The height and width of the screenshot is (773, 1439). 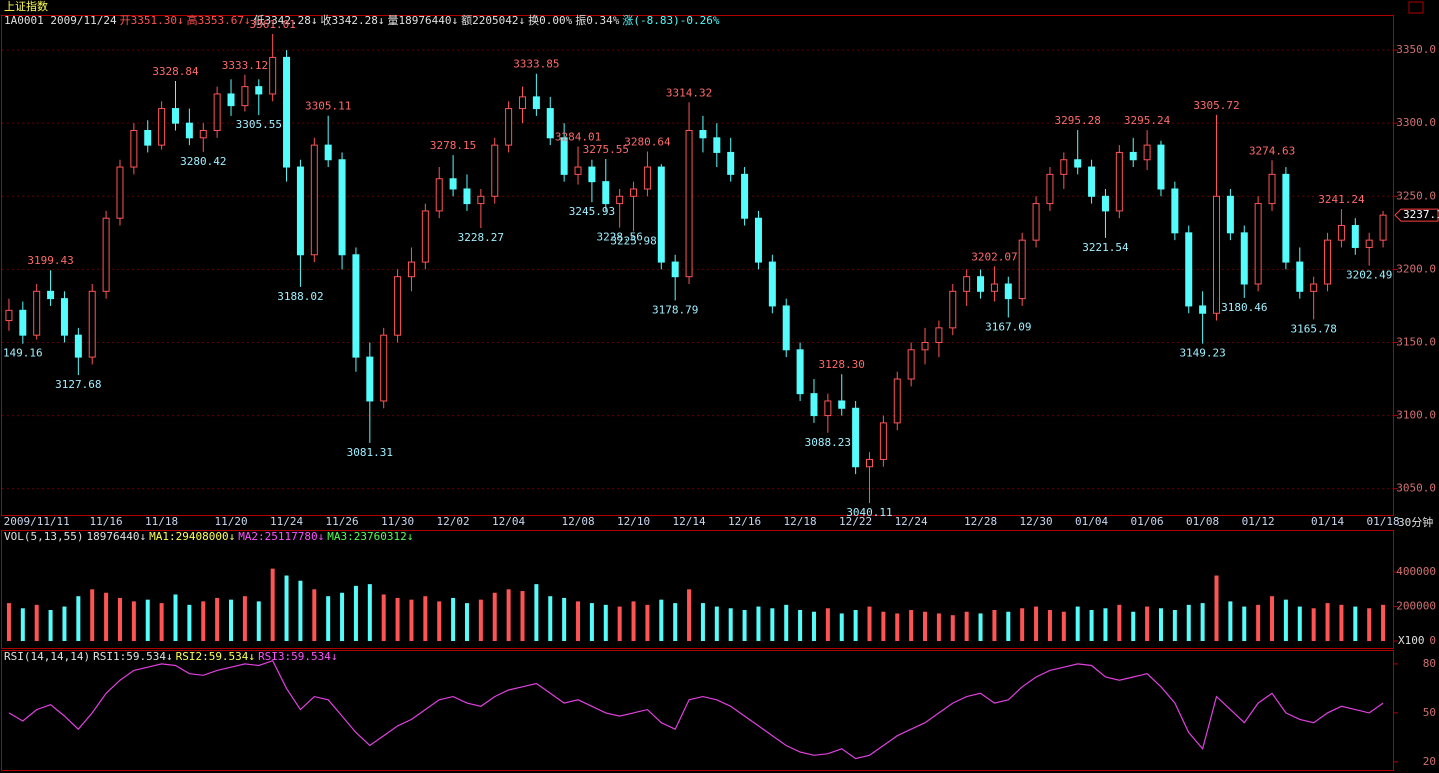 What do you see at coordinates (1429, 712) in the screenshot?
I see `y-tick-label: 50` at bounding box center [1429, 712].